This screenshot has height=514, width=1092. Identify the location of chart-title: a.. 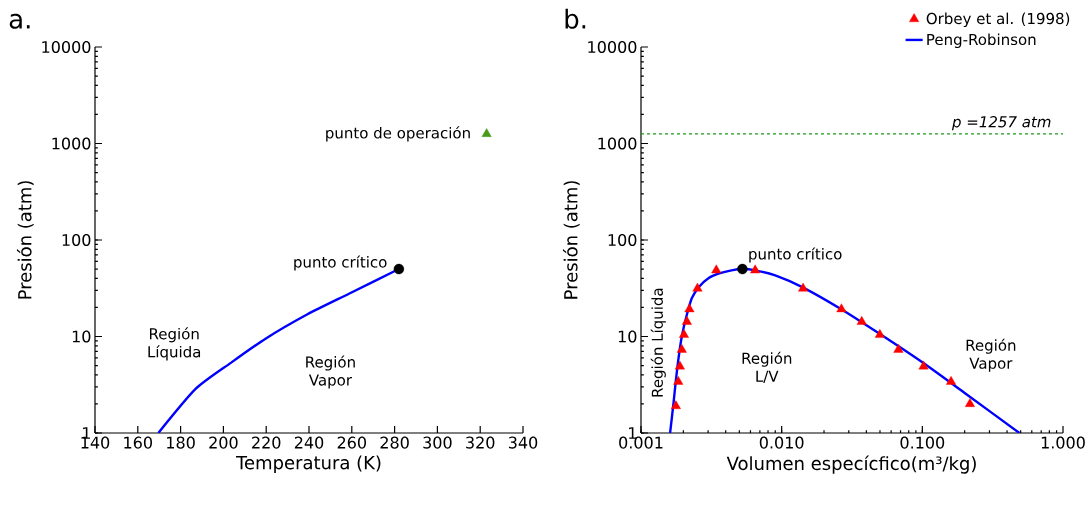
(19, 21).